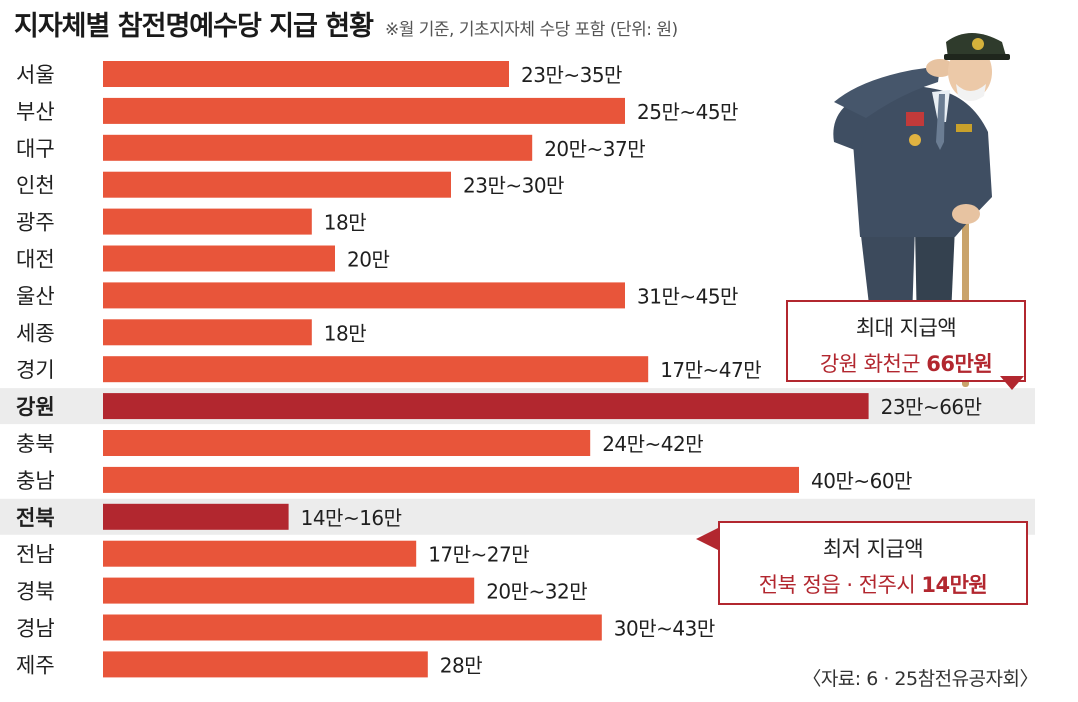 This screenshot has height=702, width=1078. Describe the element at coordinates (531, 30) in the screenshot. I see `chart-subtitle: ※월 기준, 기초지자체 수당 포함 (단위: 원)` at that location.